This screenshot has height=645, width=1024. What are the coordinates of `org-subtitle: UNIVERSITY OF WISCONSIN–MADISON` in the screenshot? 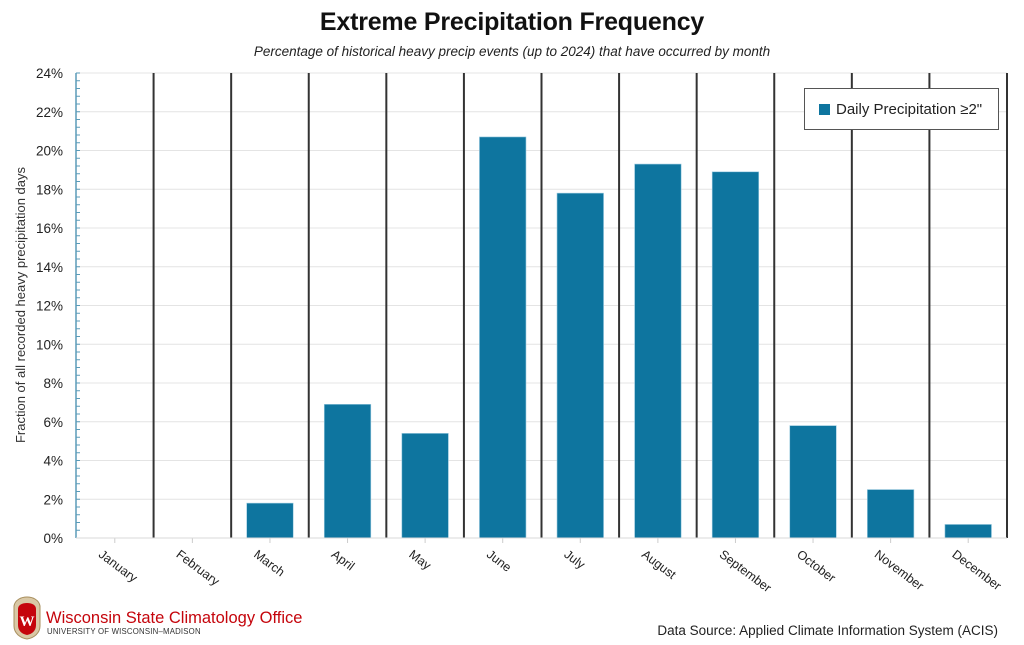 It's located at (124, 631).